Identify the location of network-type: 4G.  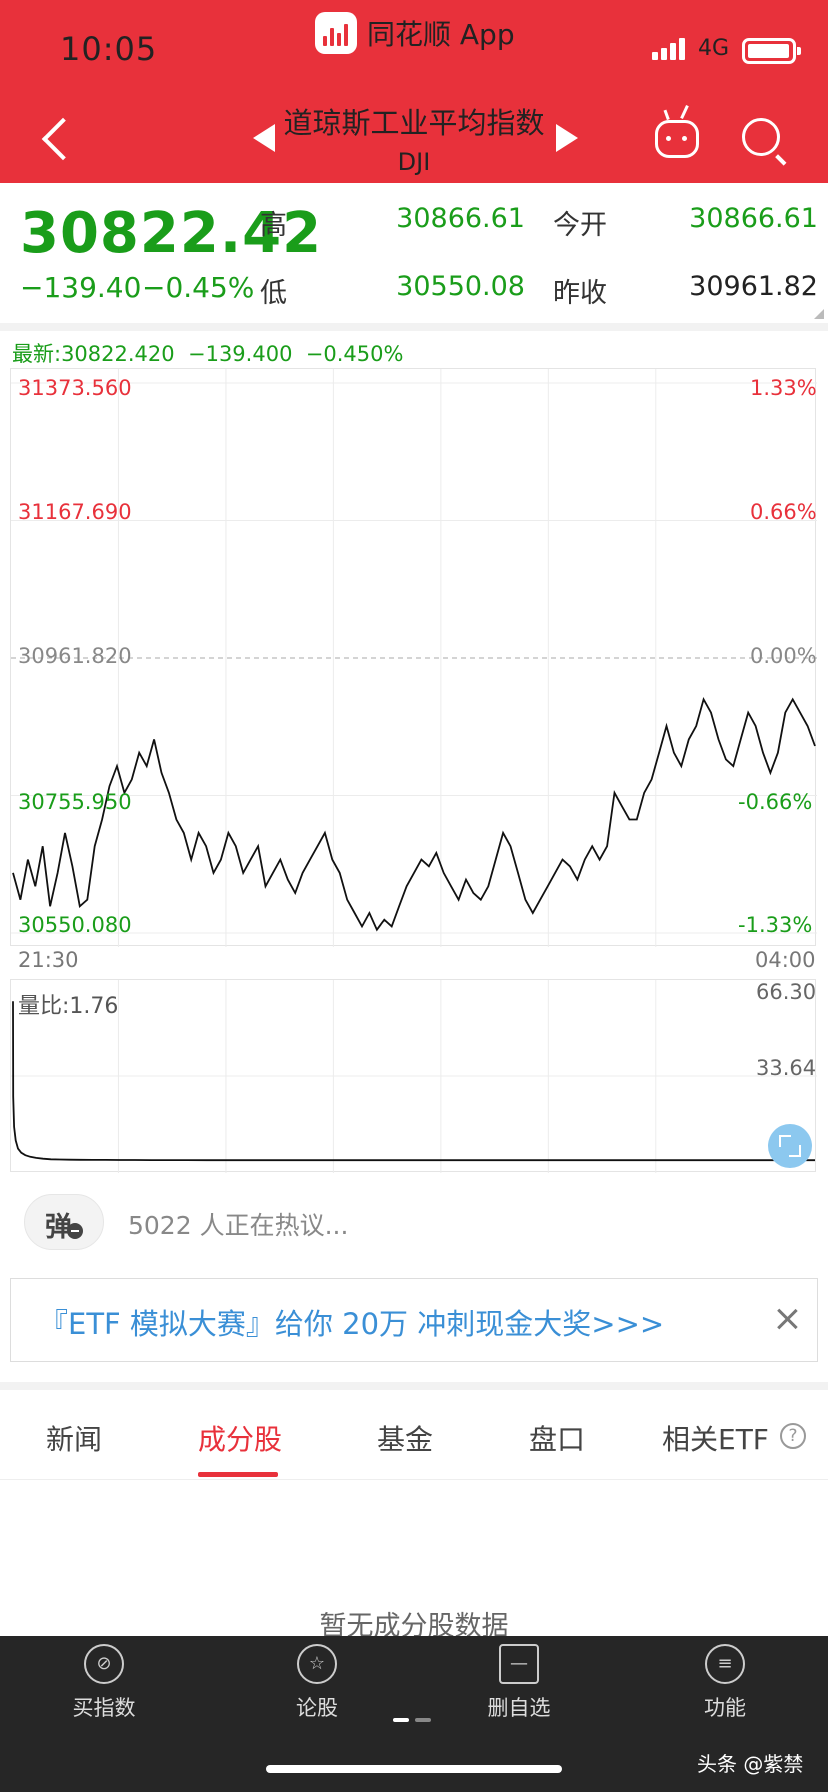
(714, 48).